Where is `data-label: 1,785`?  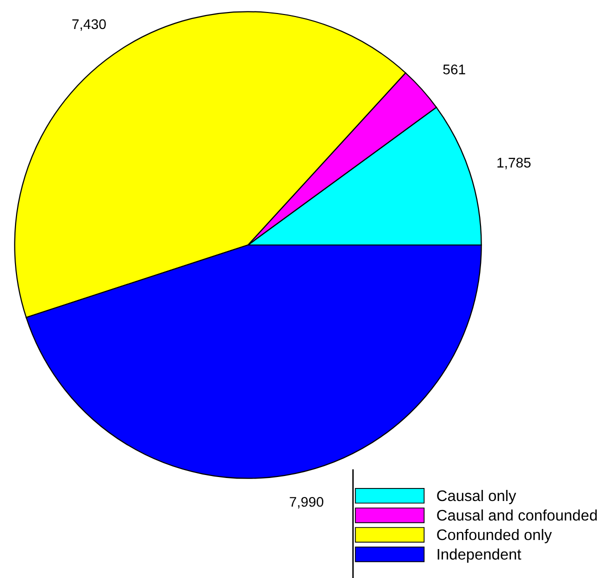 data-label: 1,785 is located at coordinates (514, 164).